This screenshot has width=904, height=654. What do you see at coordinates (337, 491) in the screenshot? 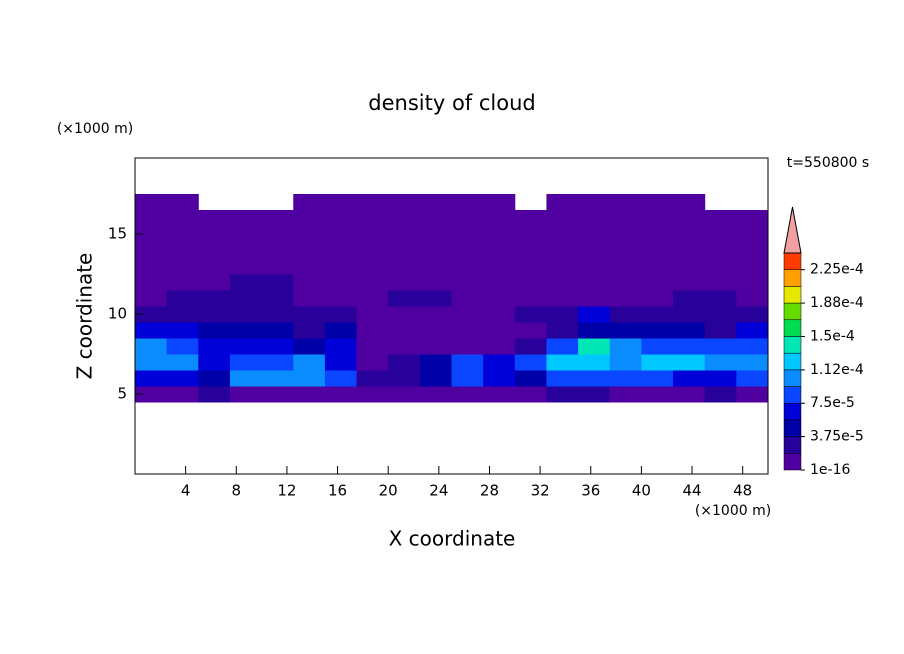
I see `x-tick-label: 16` at bounding box center [337, 491].